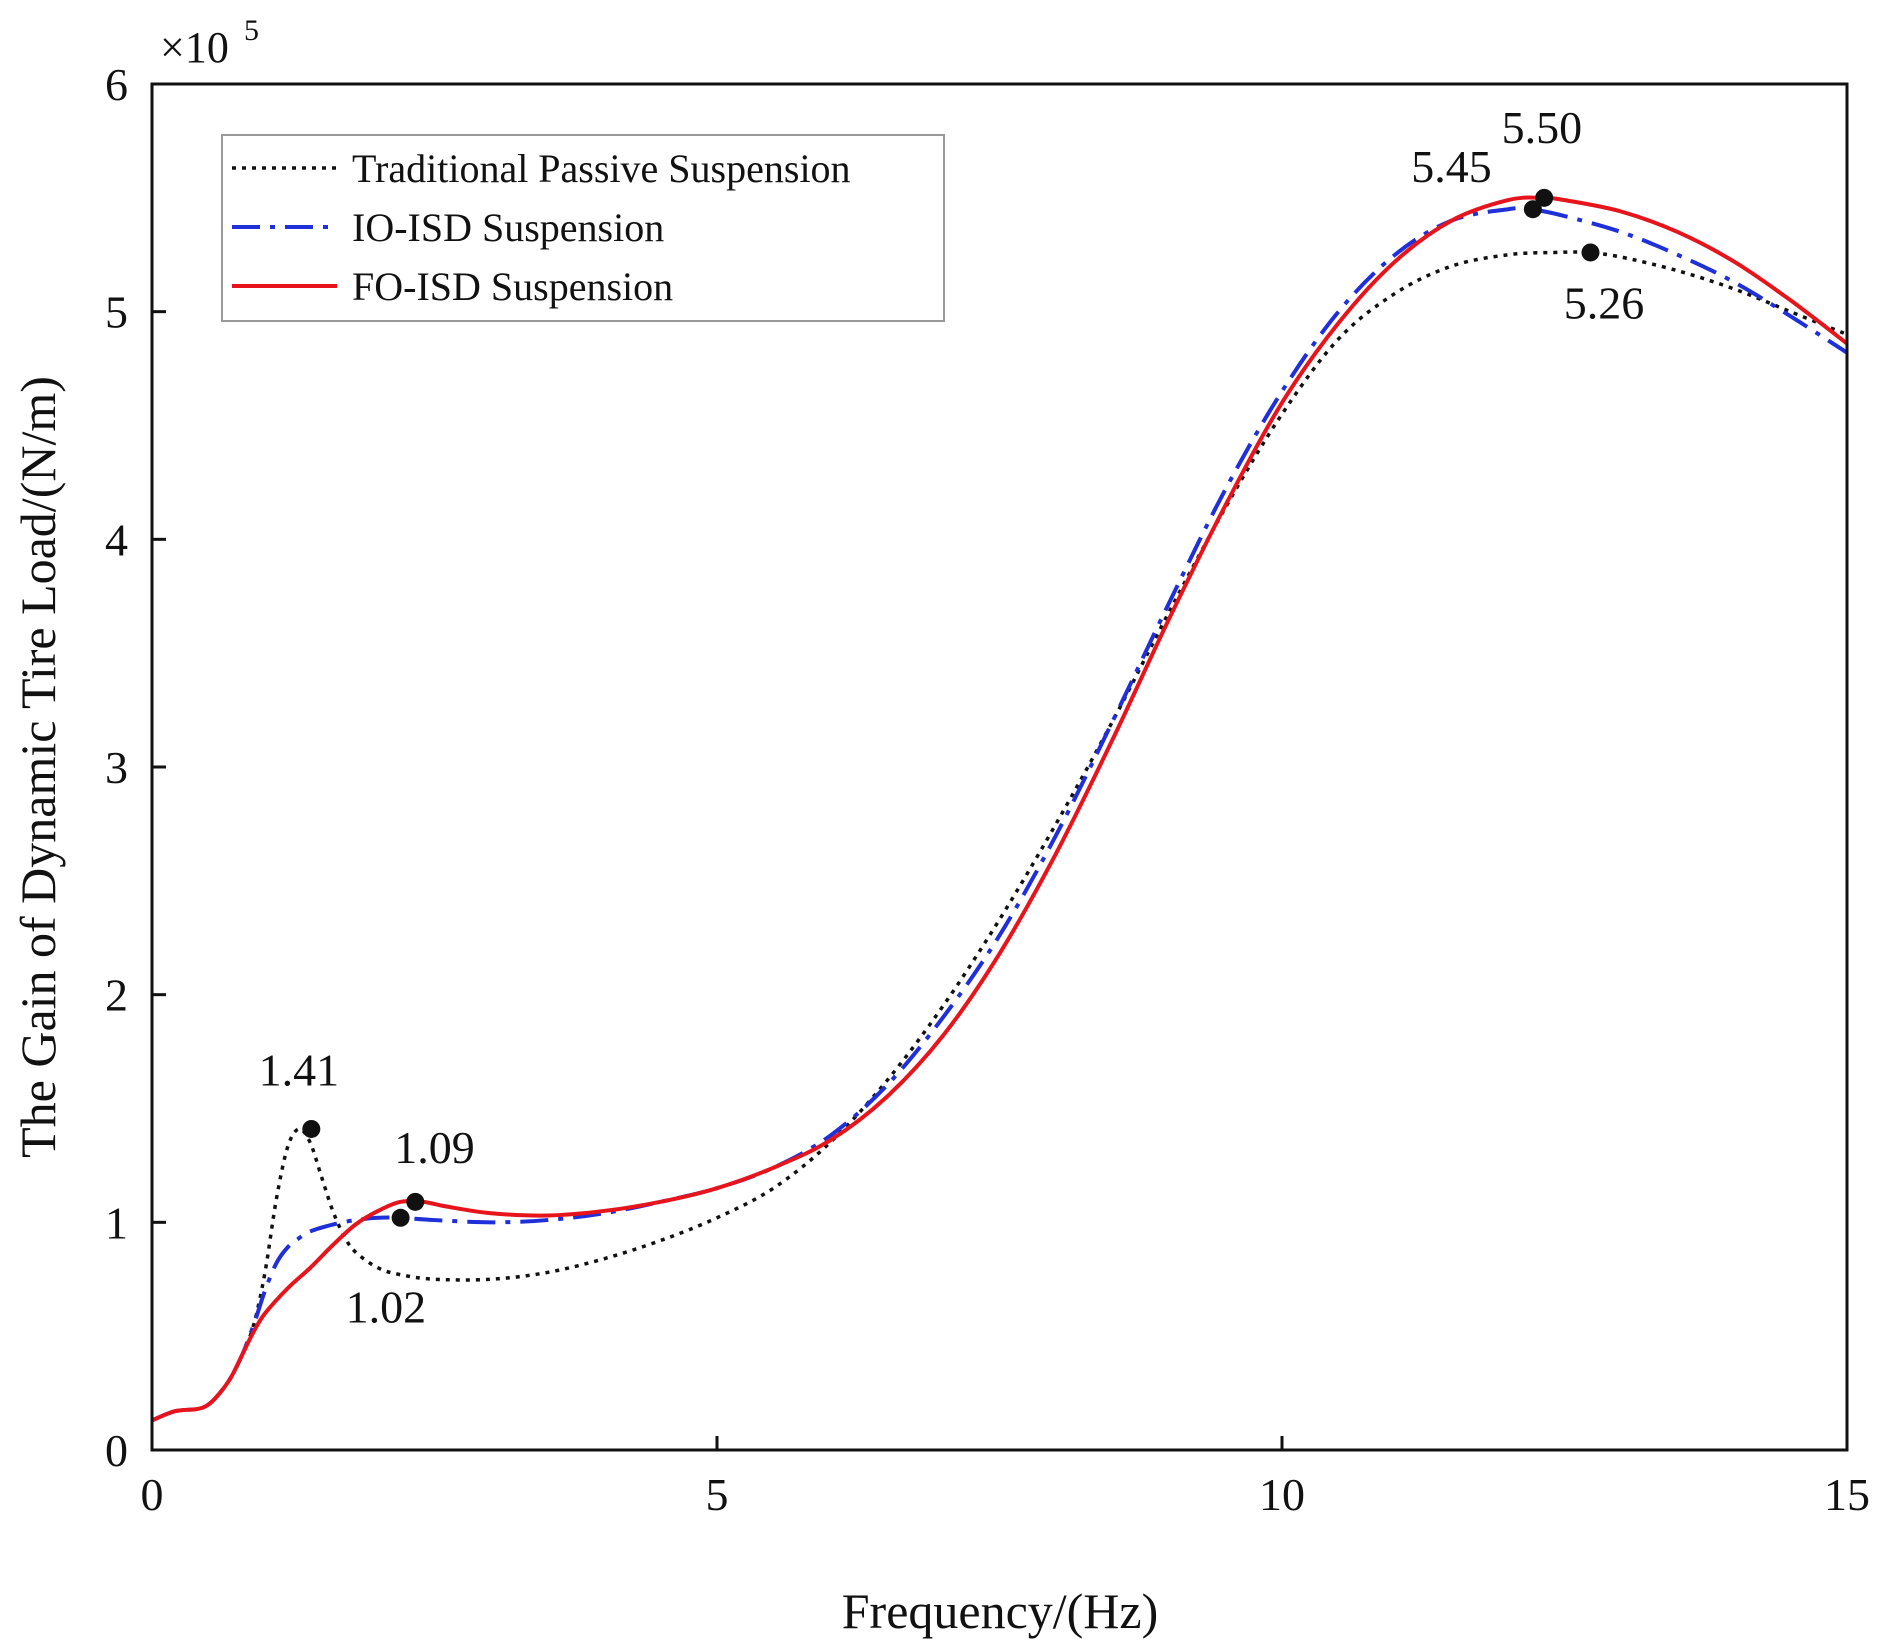 The width and height of the screenshot is (1890, 1652). What do you see at coordinates (116, 995) in the screenshot?
I see `y-tick-label: 2` at bounding box center [116, 995].